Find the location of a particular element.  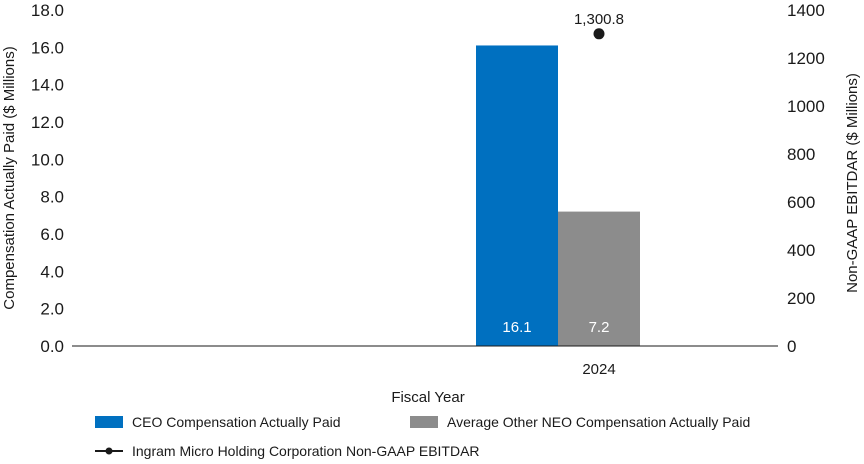

y-tick-label: 8.0 is located at coordinates (52, 197).